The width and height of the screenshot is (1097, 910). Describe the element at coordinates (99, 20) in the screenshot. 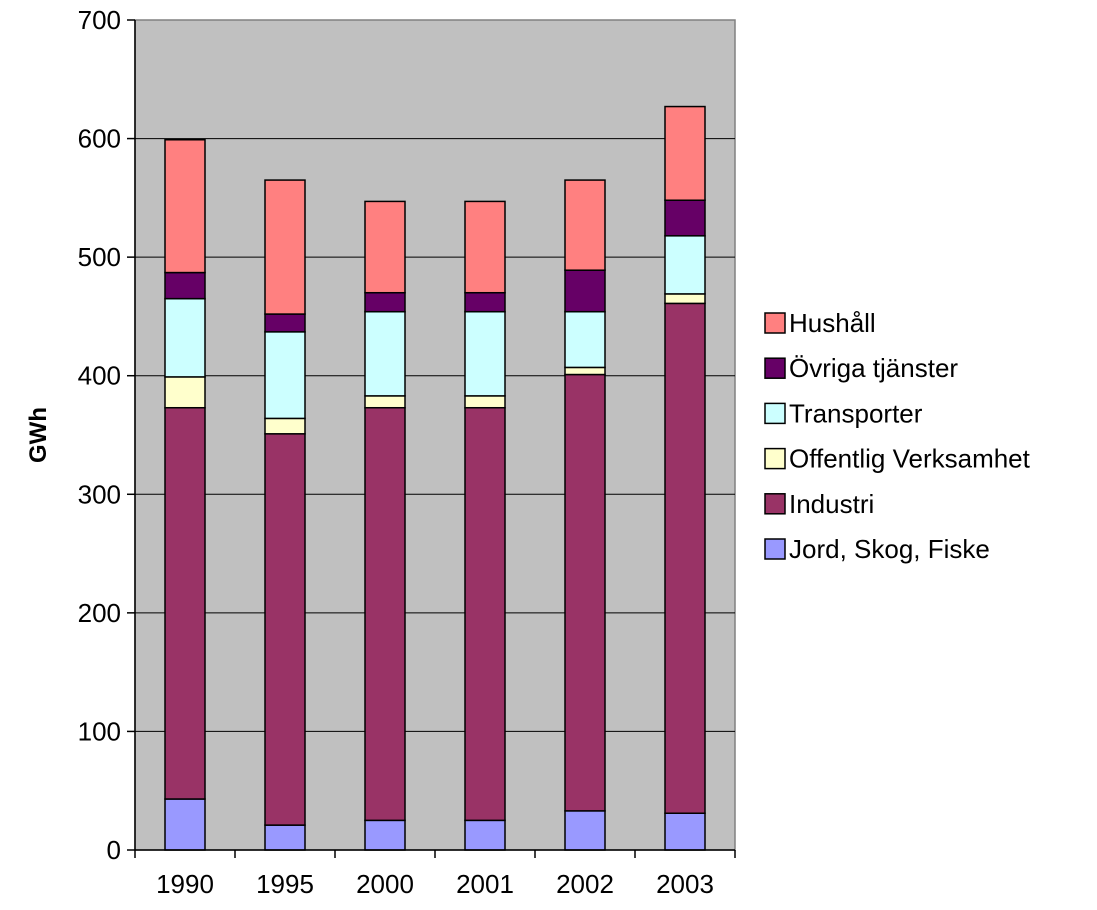

I see `y-tick-label: 700` at that location.